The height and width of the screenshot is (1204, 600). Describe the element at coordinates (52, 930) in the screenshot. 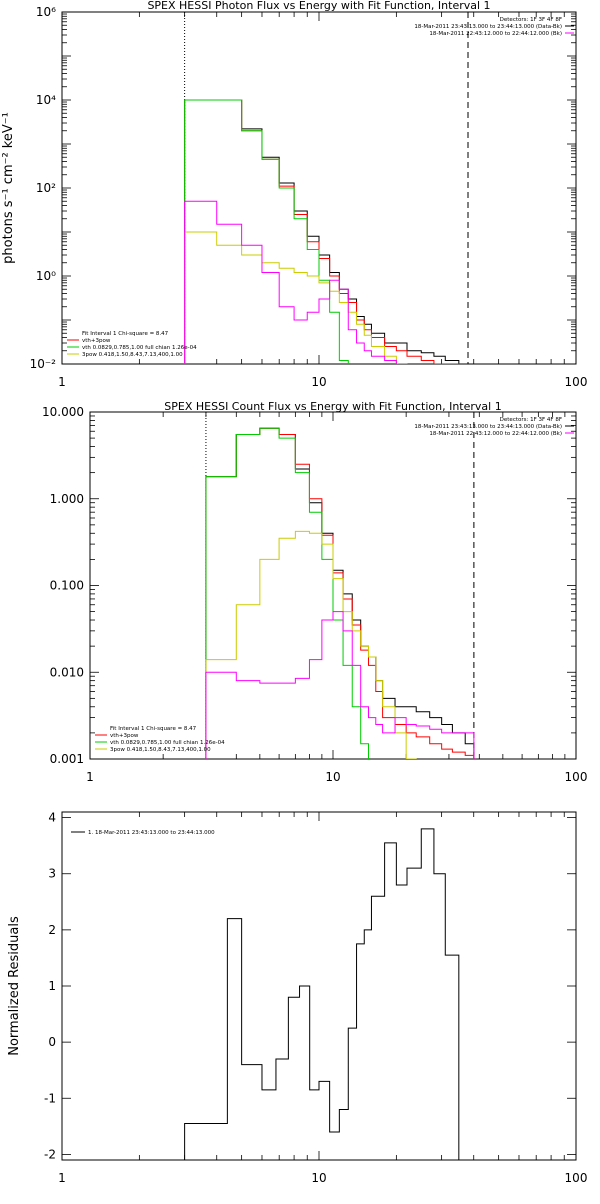

I see `y-tick-label: 2` at that location.